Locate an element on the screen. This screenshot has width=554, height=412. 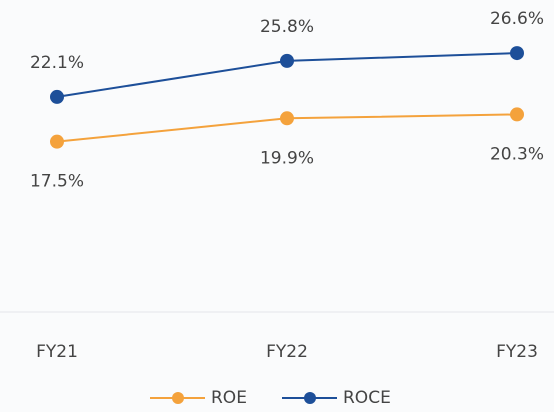
value-label: 26.6% is located at coordinates (517, 19).